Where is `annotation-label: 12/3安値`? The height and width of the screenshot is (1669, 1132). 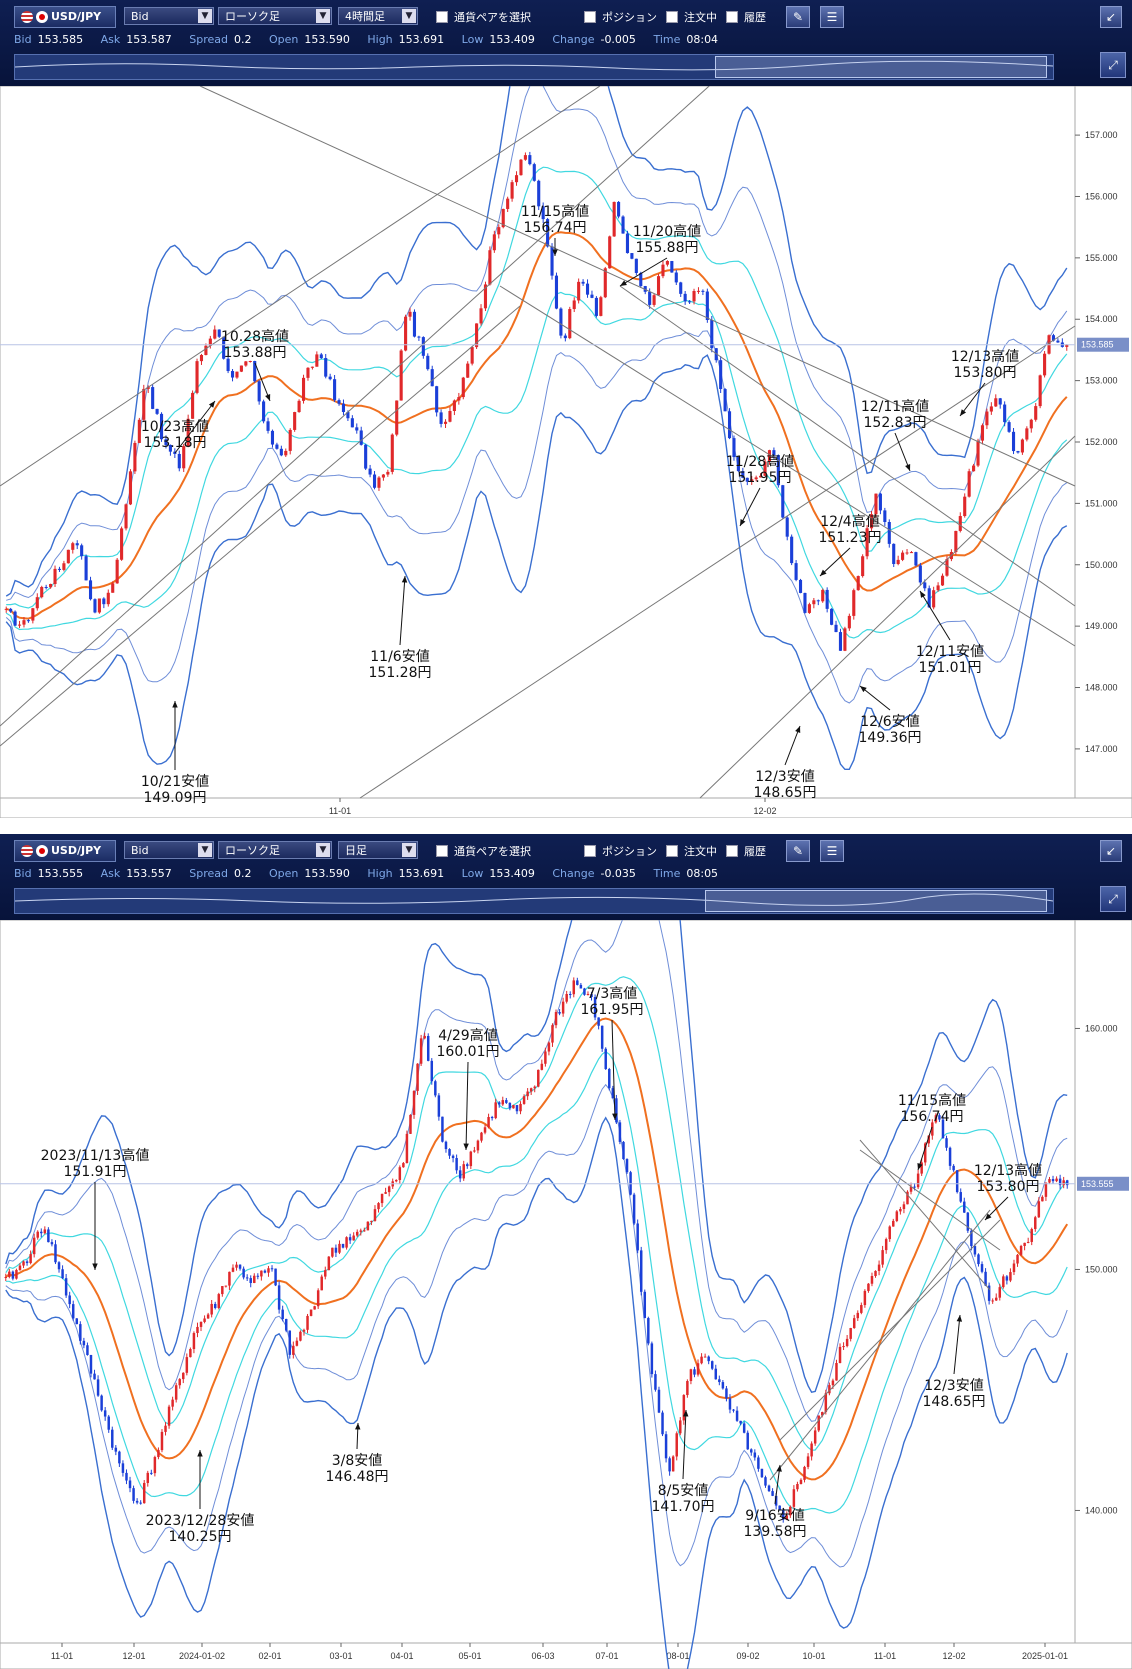 annotation-label: 12/3安値 is located at coordinates (784, 777).